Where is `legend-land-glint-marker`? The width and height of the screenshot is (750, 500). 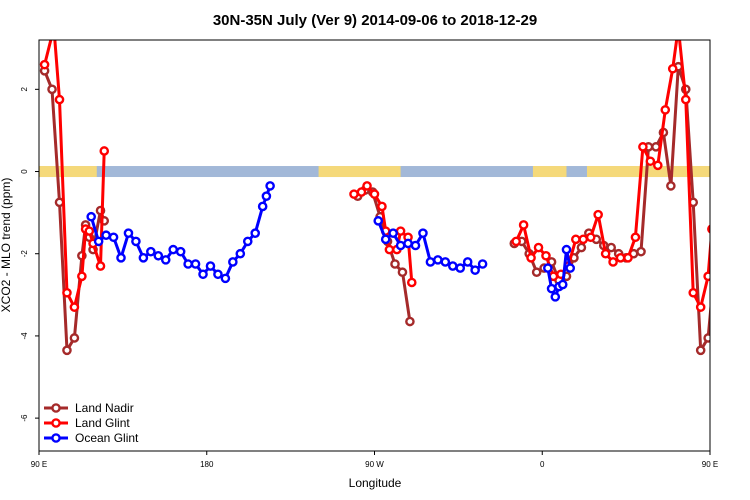 legend-land-glint-marker is located at coordinates (56, 423).